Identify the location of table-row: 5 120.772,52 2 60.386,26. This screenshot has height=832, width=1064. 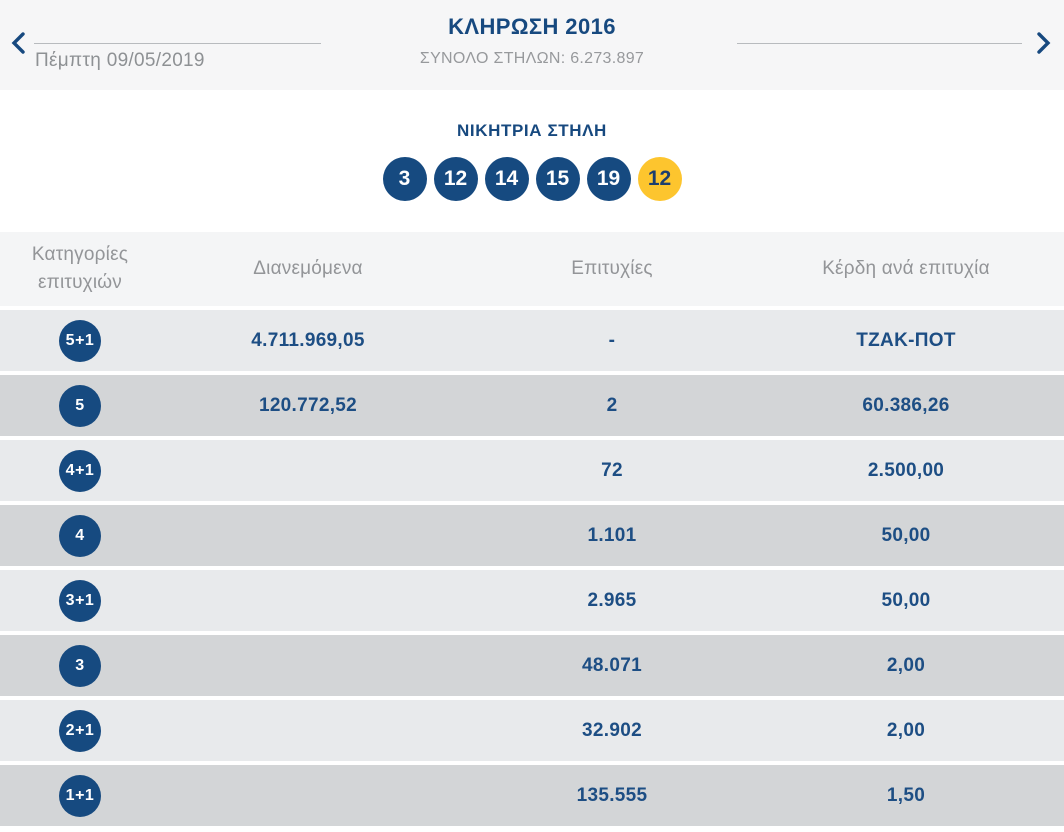
(532, 407).